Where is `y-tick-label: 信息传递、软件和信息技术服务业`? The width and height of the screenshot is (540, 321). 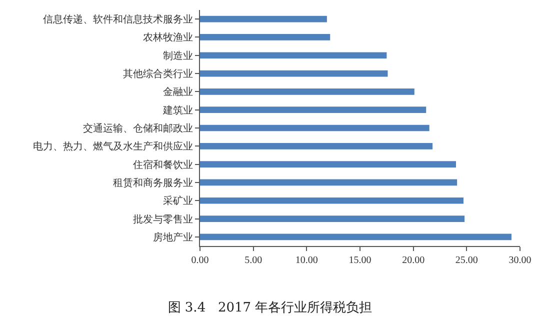 y-tick-label: 信息传递、软件和信息技术服务业 is located at coordinates (118, 20).